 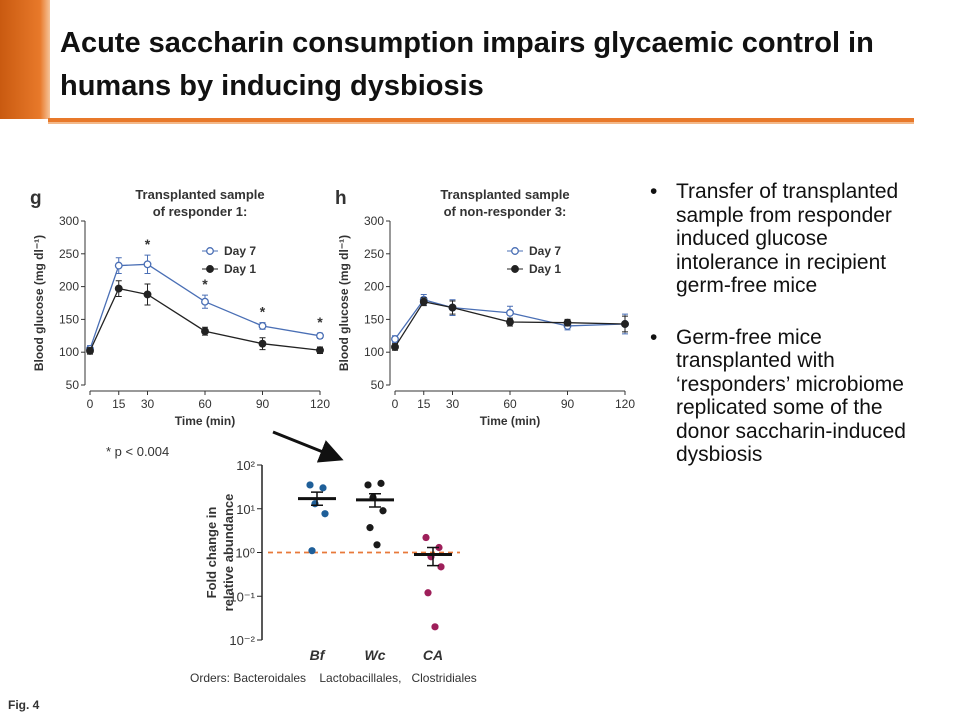 What do you see at coordinates (341, 198) in the screenshot?
I see `panel-label: h` at bounding box center [341, 198].